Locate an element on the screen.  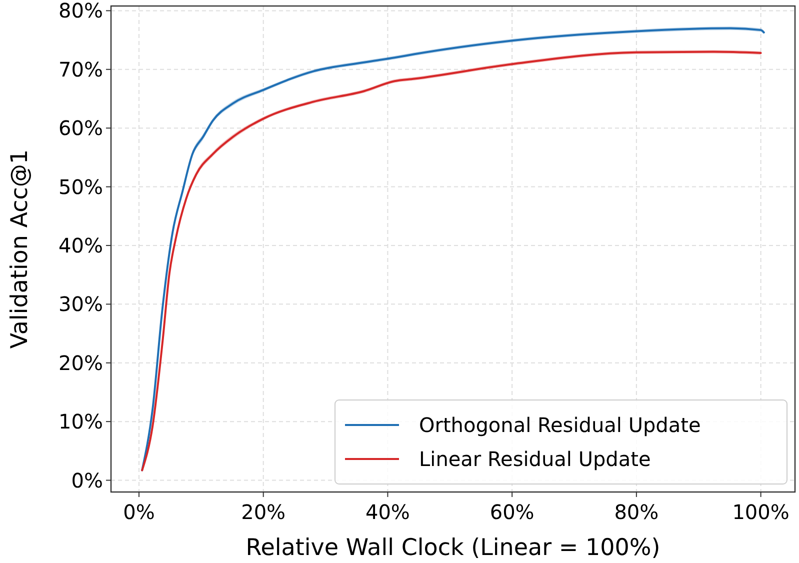
legend-label: Linear Residual Update is located at coordinates (535, 459).